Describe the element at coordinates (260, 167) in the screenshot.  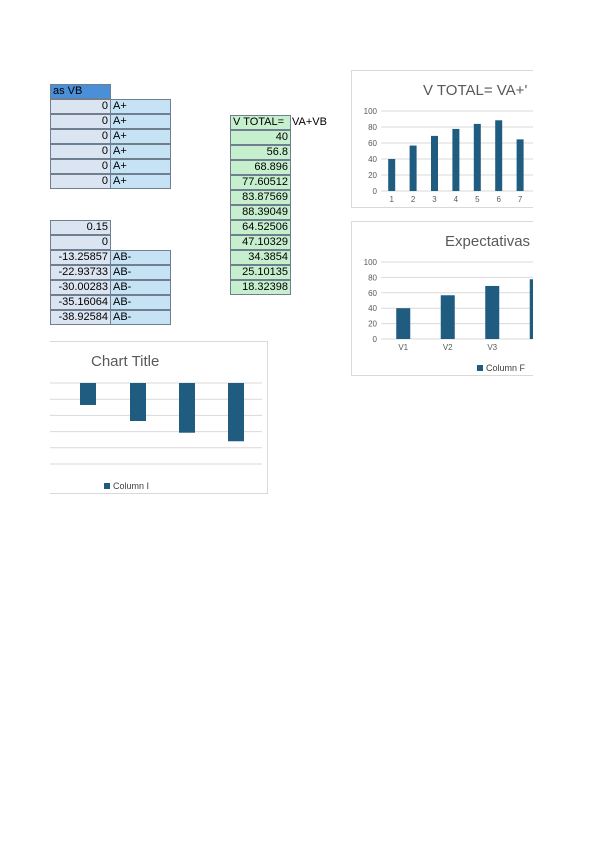
I see `vtotal-value-cell: 68.896` at that location.